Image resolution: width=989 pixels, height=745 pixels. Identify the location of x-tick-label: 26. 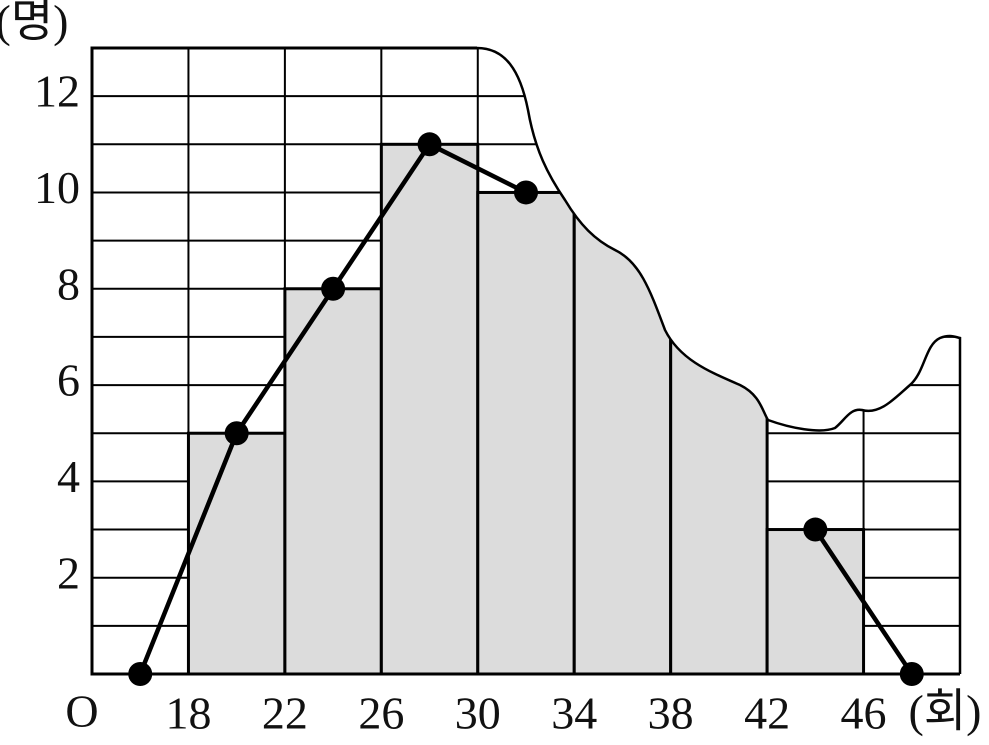
(381, 713).